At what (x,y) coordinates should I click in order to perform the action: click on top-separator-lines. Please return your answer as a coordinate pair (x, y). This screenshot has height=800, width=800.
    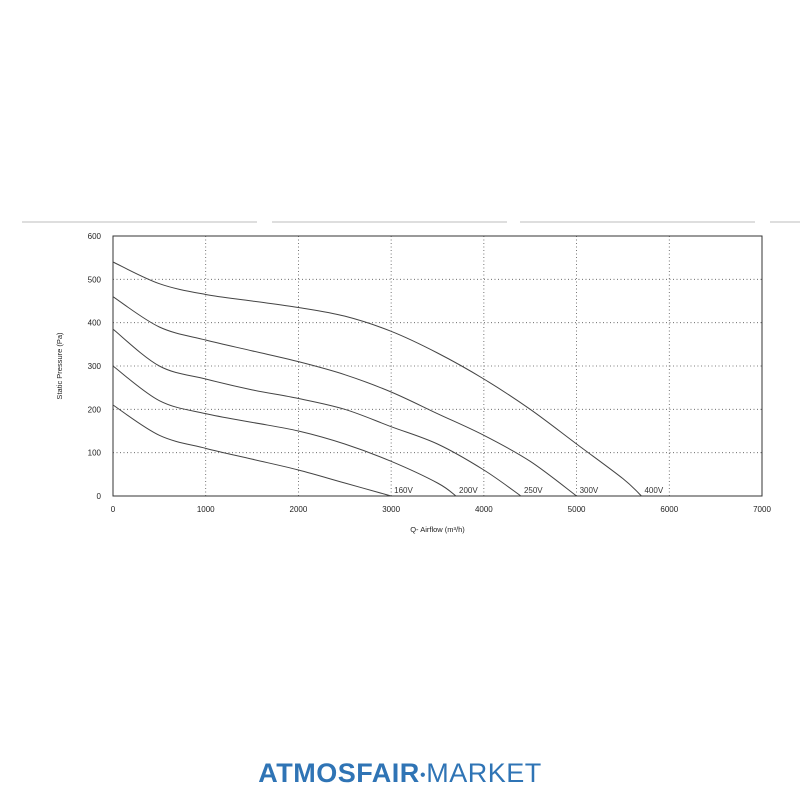
    Looking at the image, I should click on (411, 222).